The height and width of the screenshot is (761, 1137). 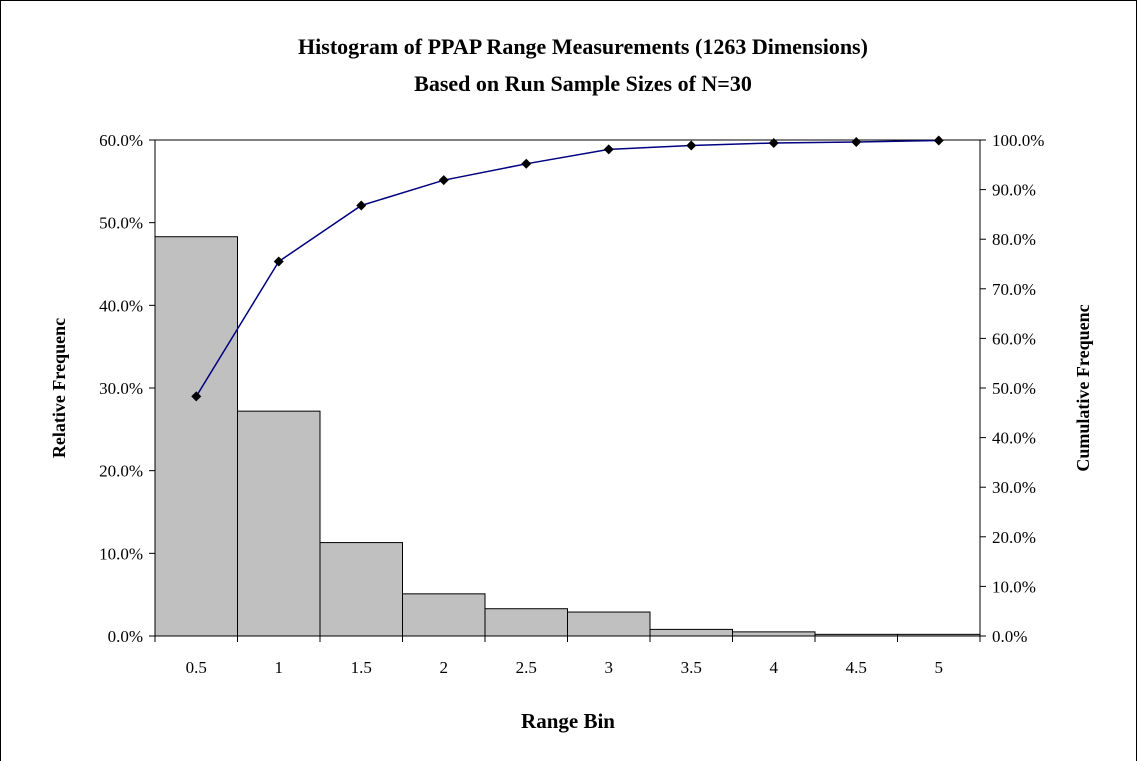 What do you see at coordinates (1014, 289) in the screenshot?
I see `y2-tick-label: 70.0%` at bounding box center [1014, 289].